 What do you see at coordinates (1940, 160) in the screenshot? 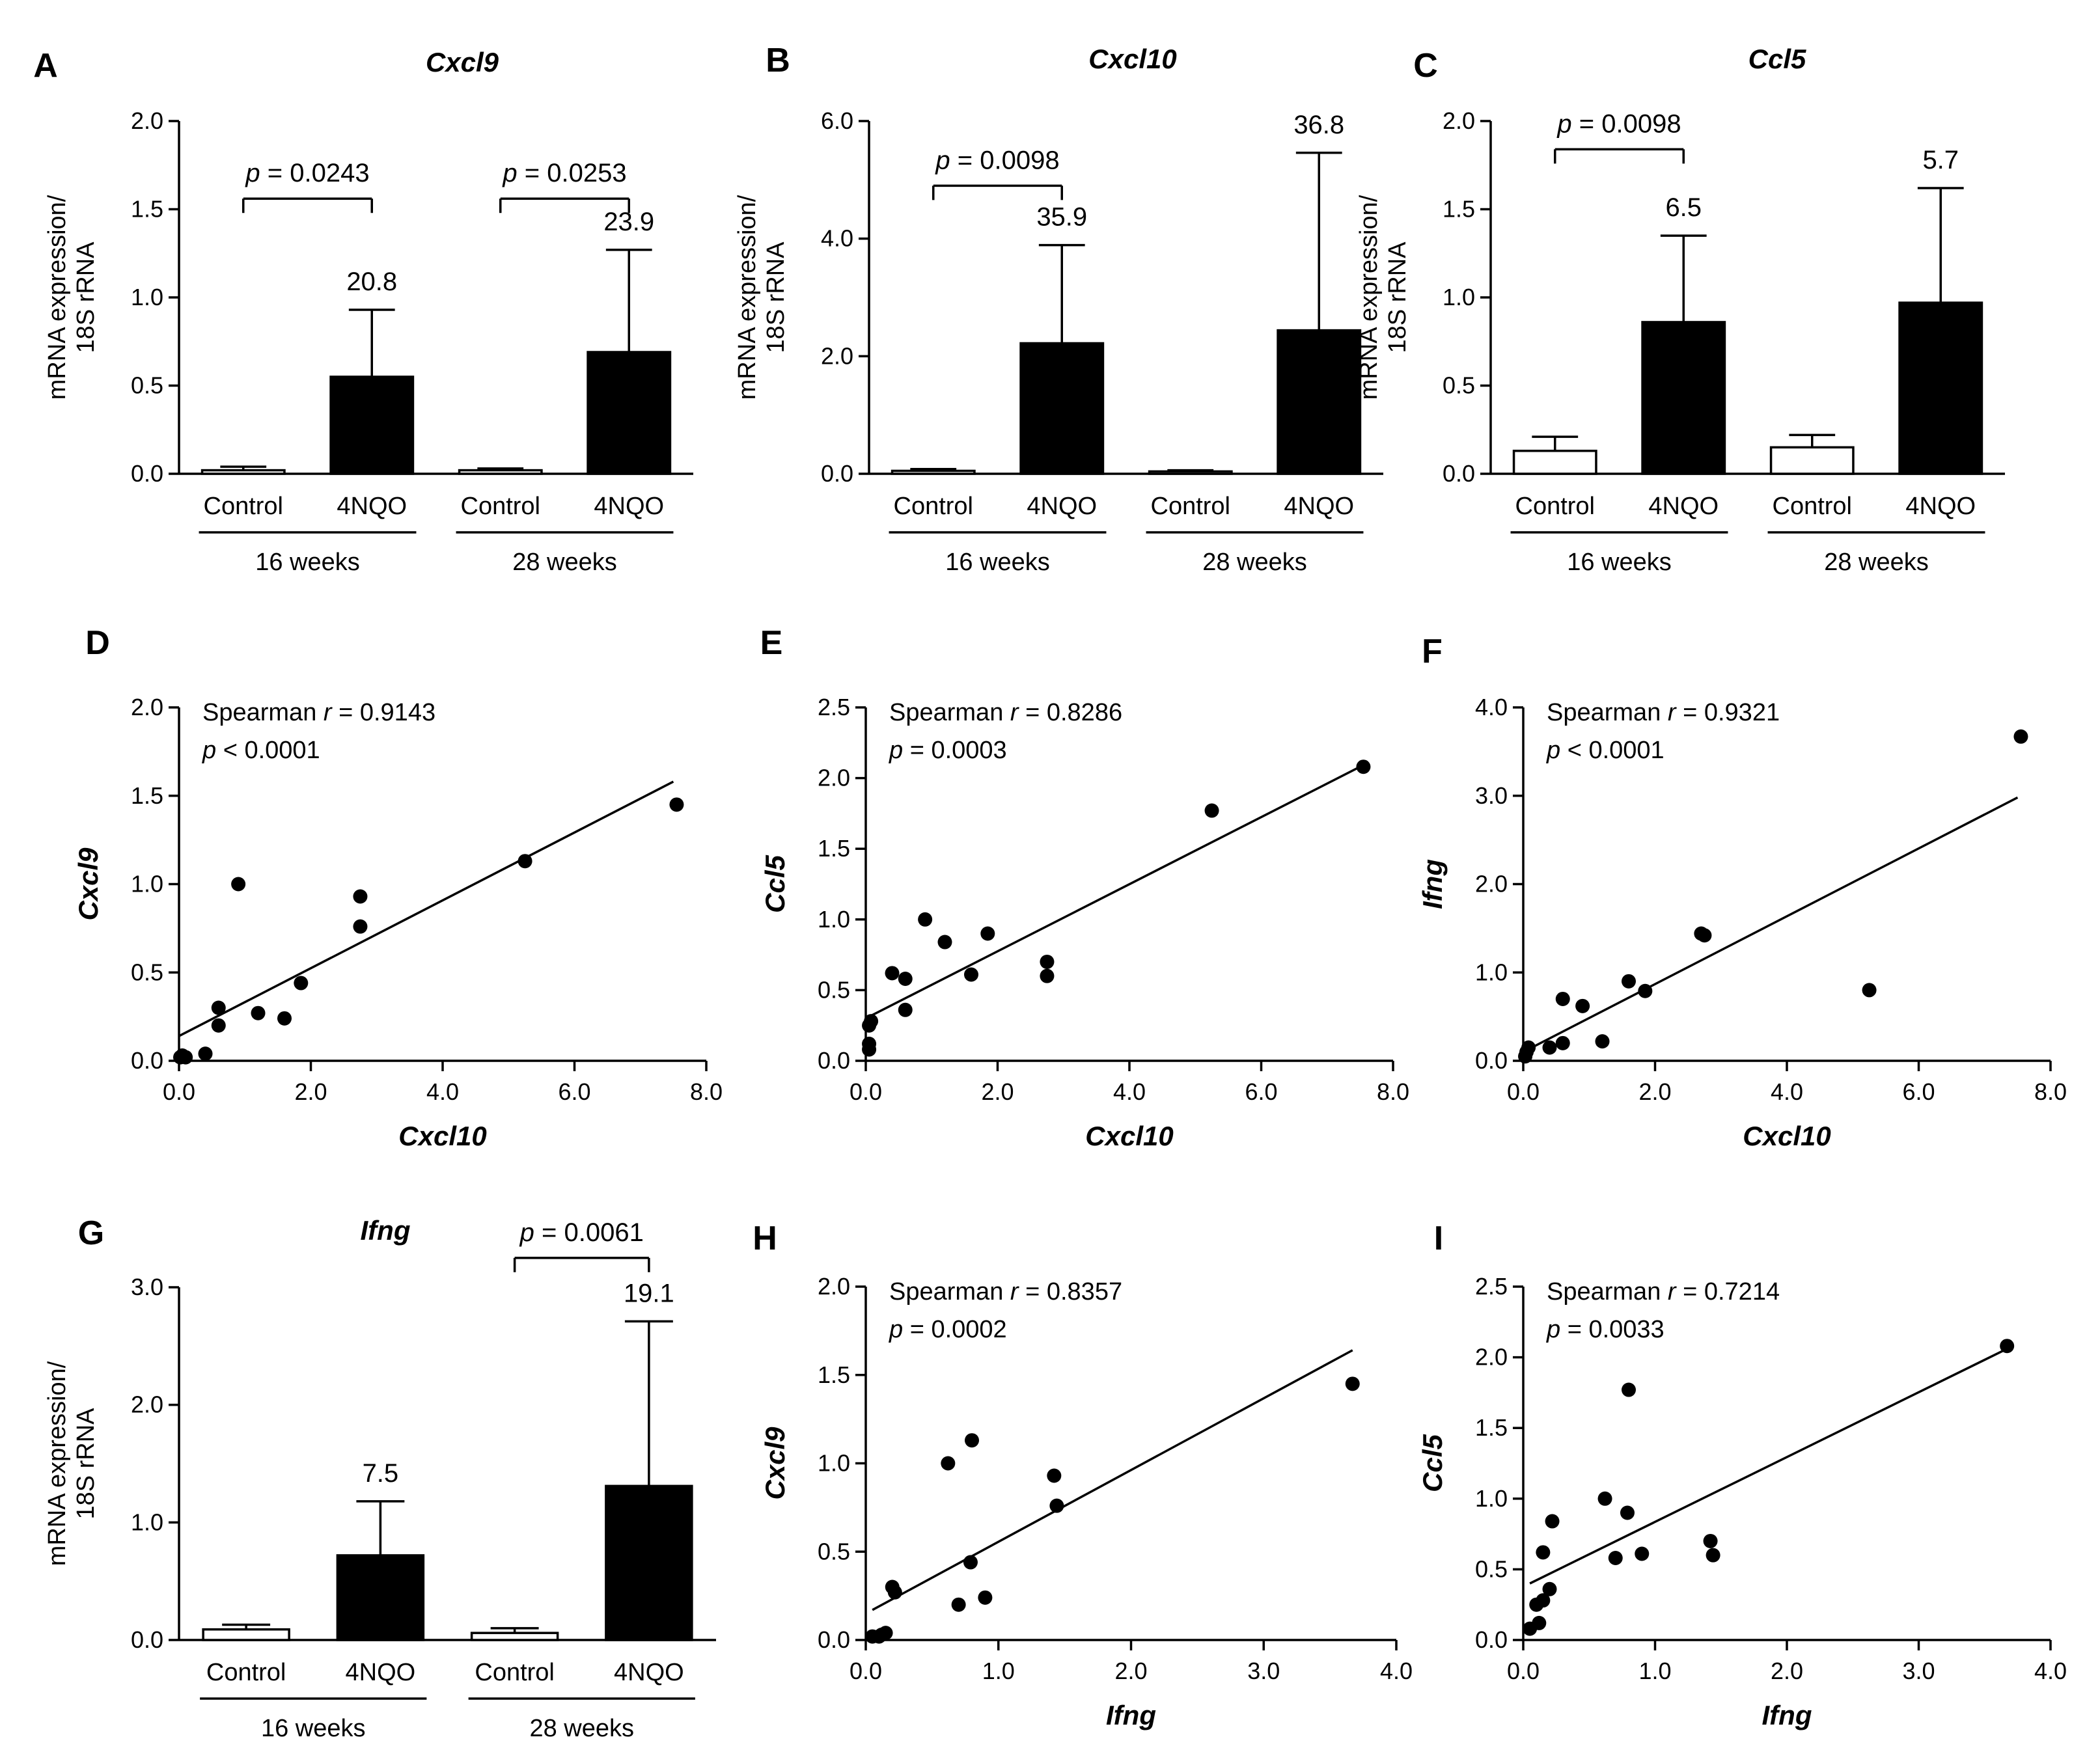
I see `bar-data-label: 5.7` at bounding box center [1940, 160].